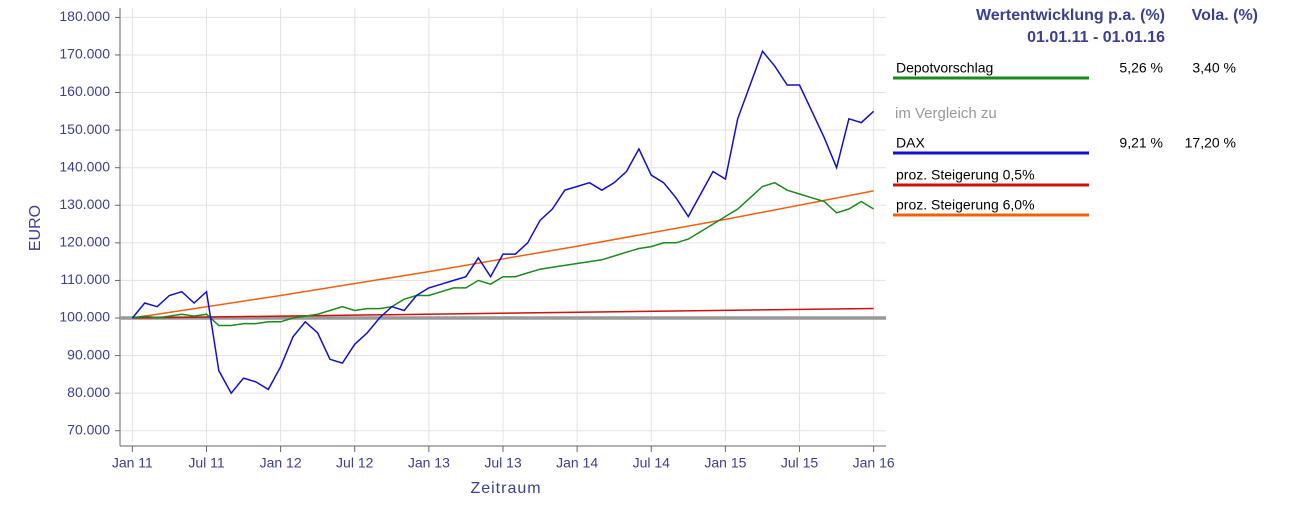  I want to click on y-tick-label: 160.000, so click(84, 91).